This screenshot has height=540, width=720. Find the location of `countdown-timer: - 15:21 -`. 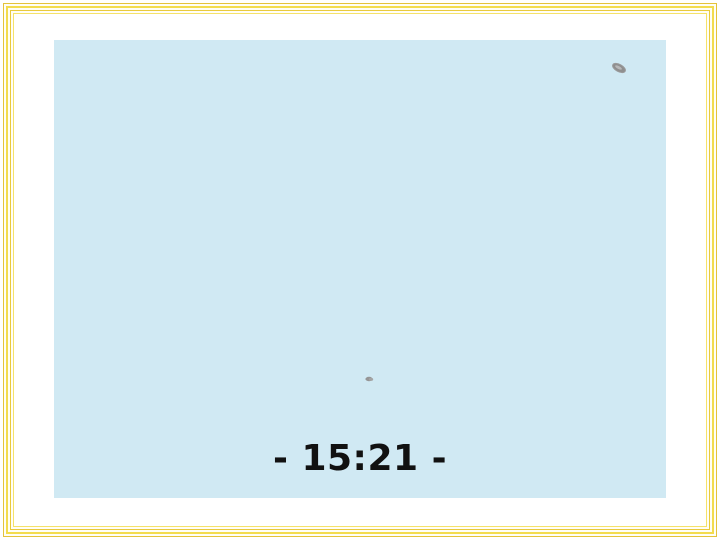

countdown-timer: - 15:21 - is located at coordinates (360, 458).